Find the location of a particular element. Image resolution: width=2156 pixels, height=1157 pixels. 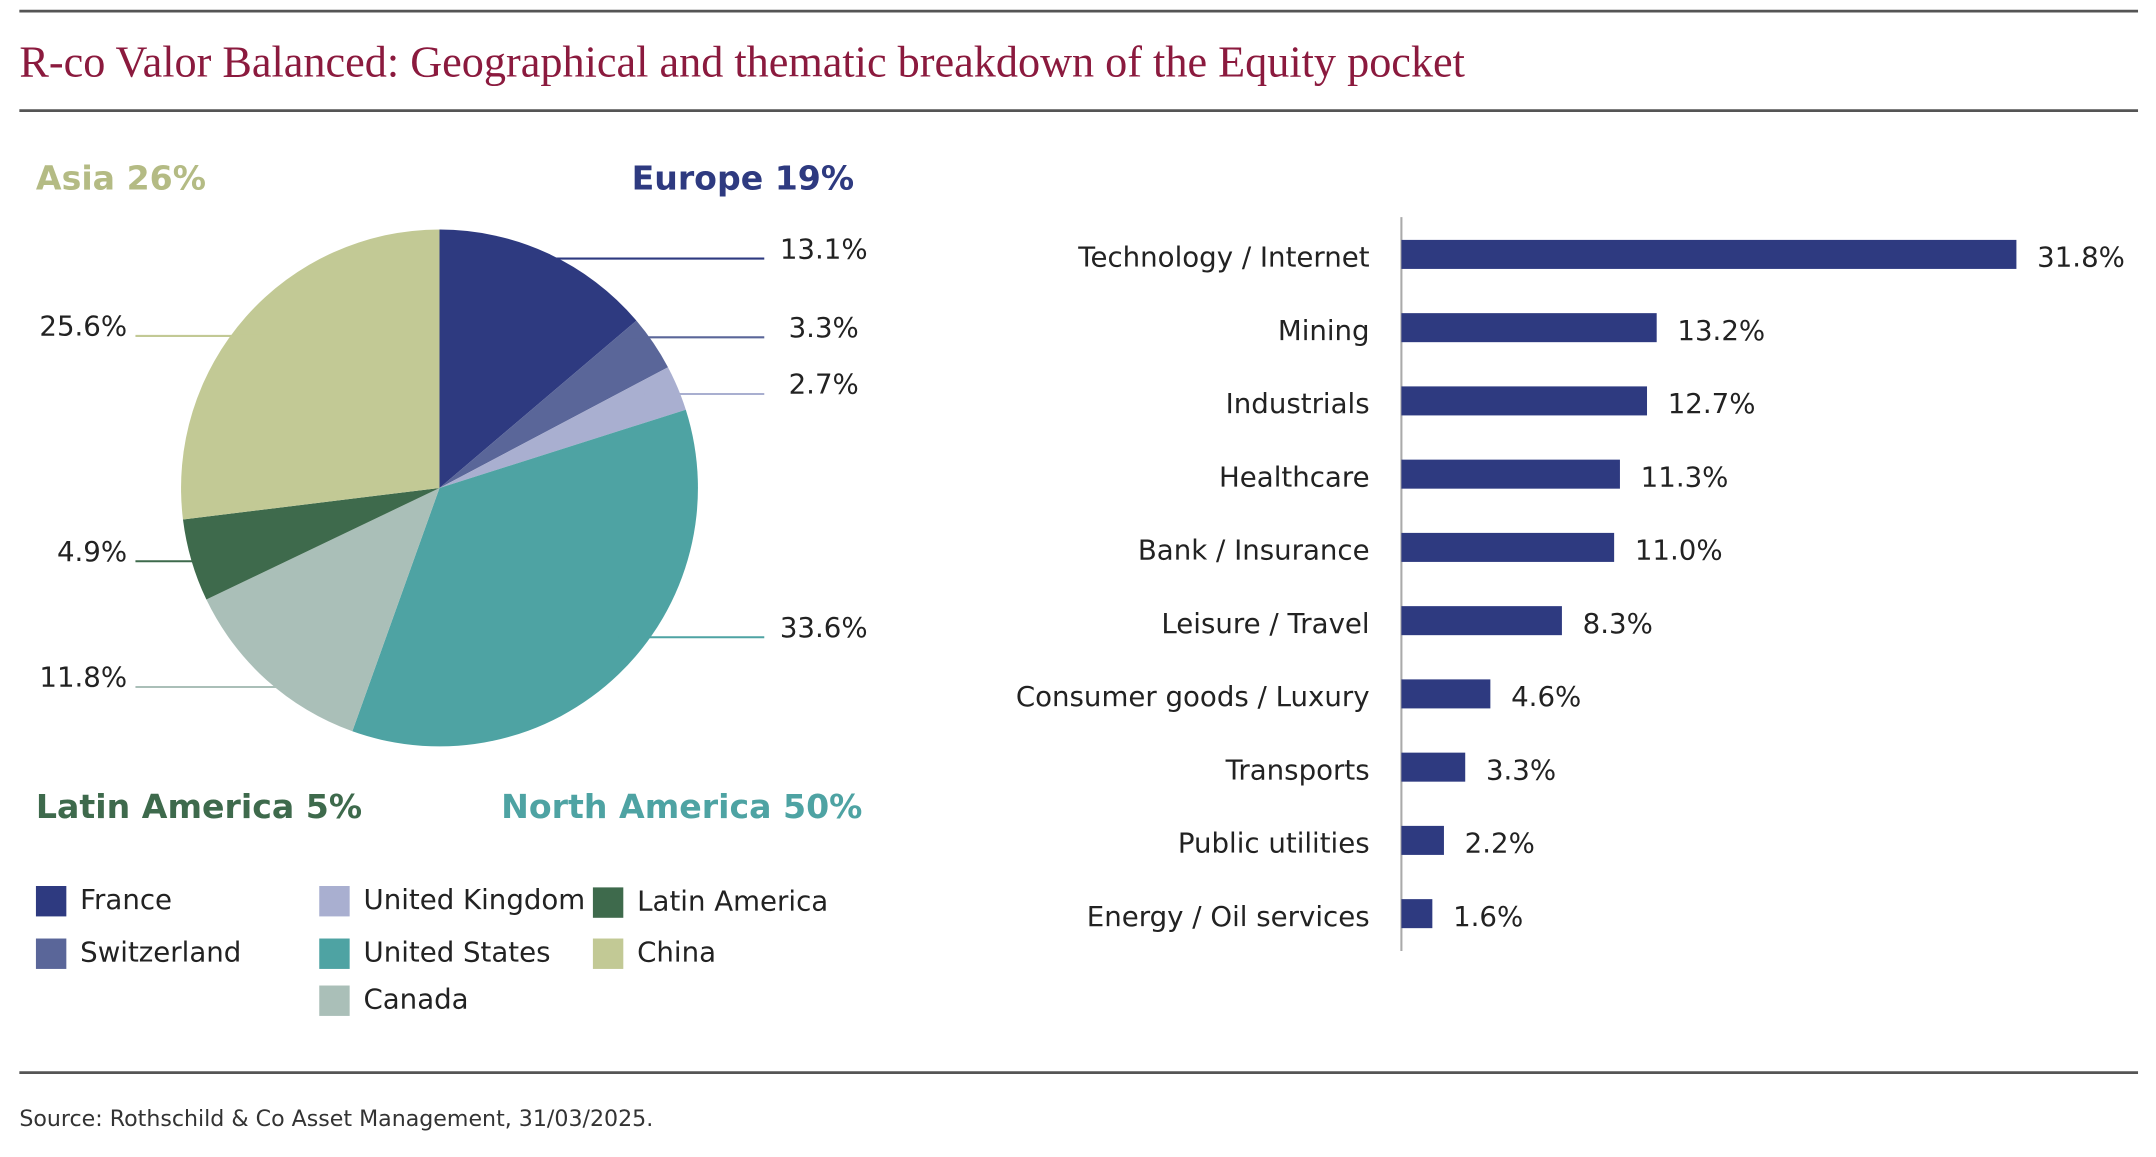

category-label: Technology / Internet is located at coordinates (1223, 257).